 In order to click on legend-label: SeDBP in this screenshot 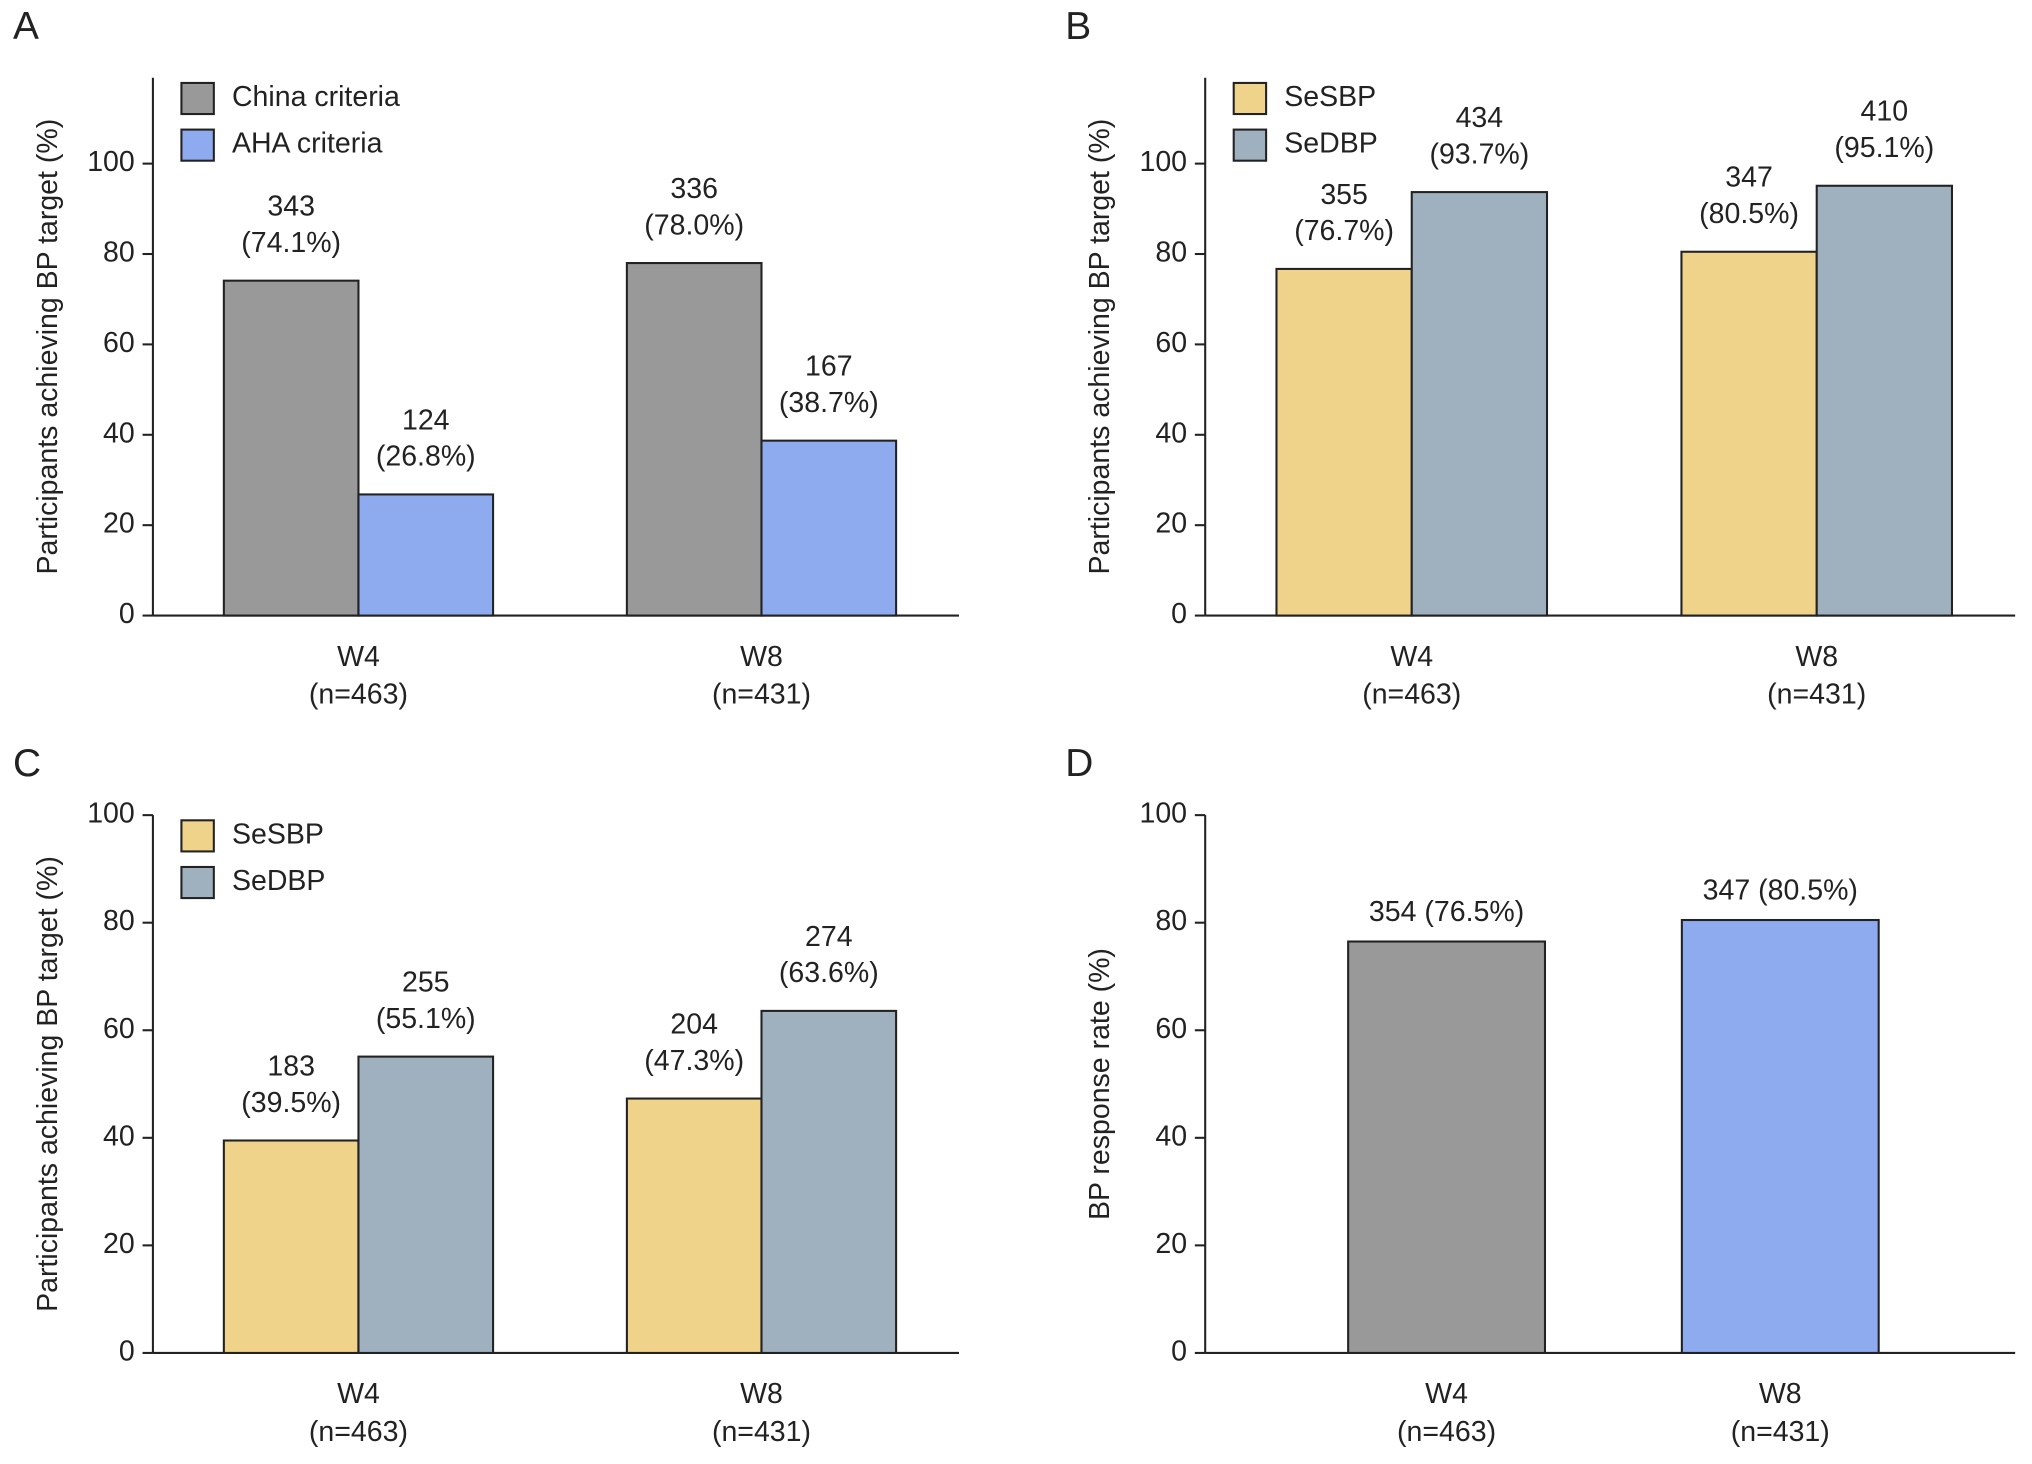, I will do `click(278, 881)`.